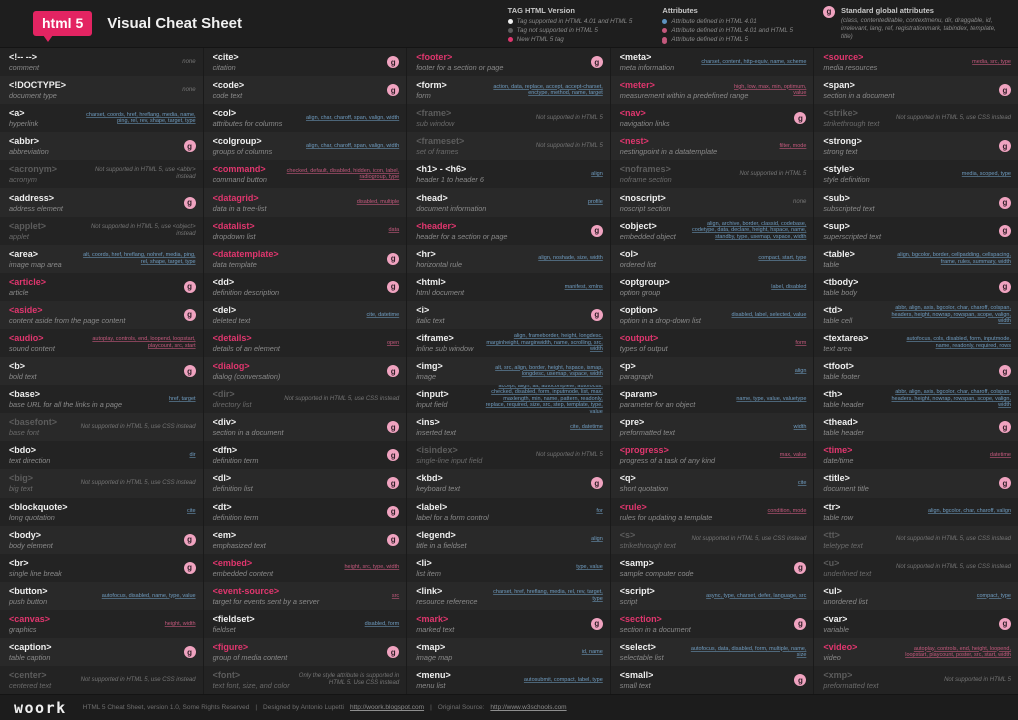 Image resolution: width=1018 pixels, height=720 pixels. What do you see at coordinates (632, 113) in the screenshot?
I see `tag-name: <nav>` at bounding box center [632, 113].